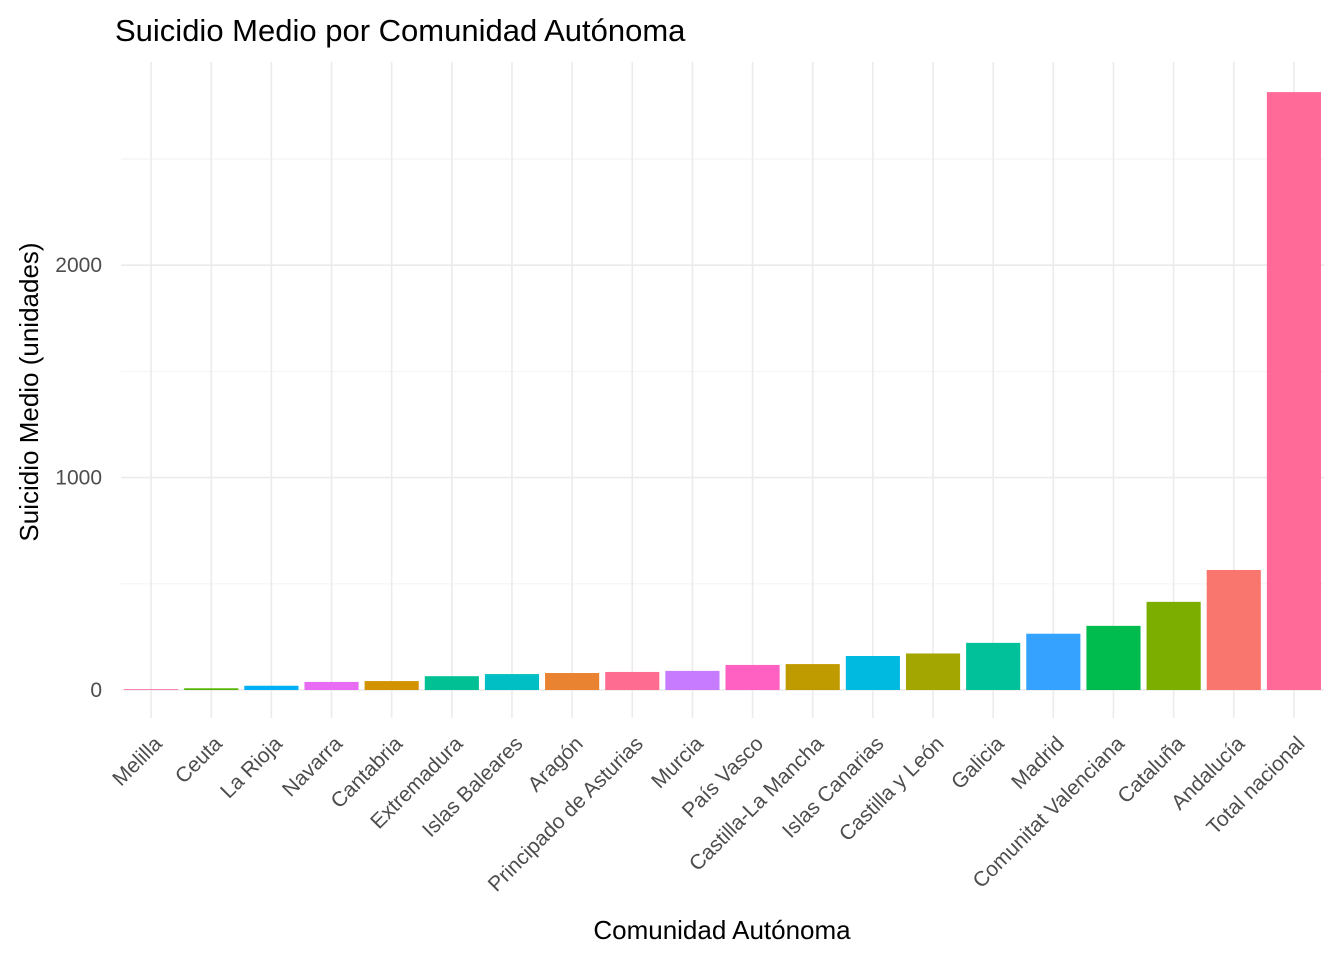  I want to click on y-axis-ticks: 0 1000 2000, so click(78, 478).